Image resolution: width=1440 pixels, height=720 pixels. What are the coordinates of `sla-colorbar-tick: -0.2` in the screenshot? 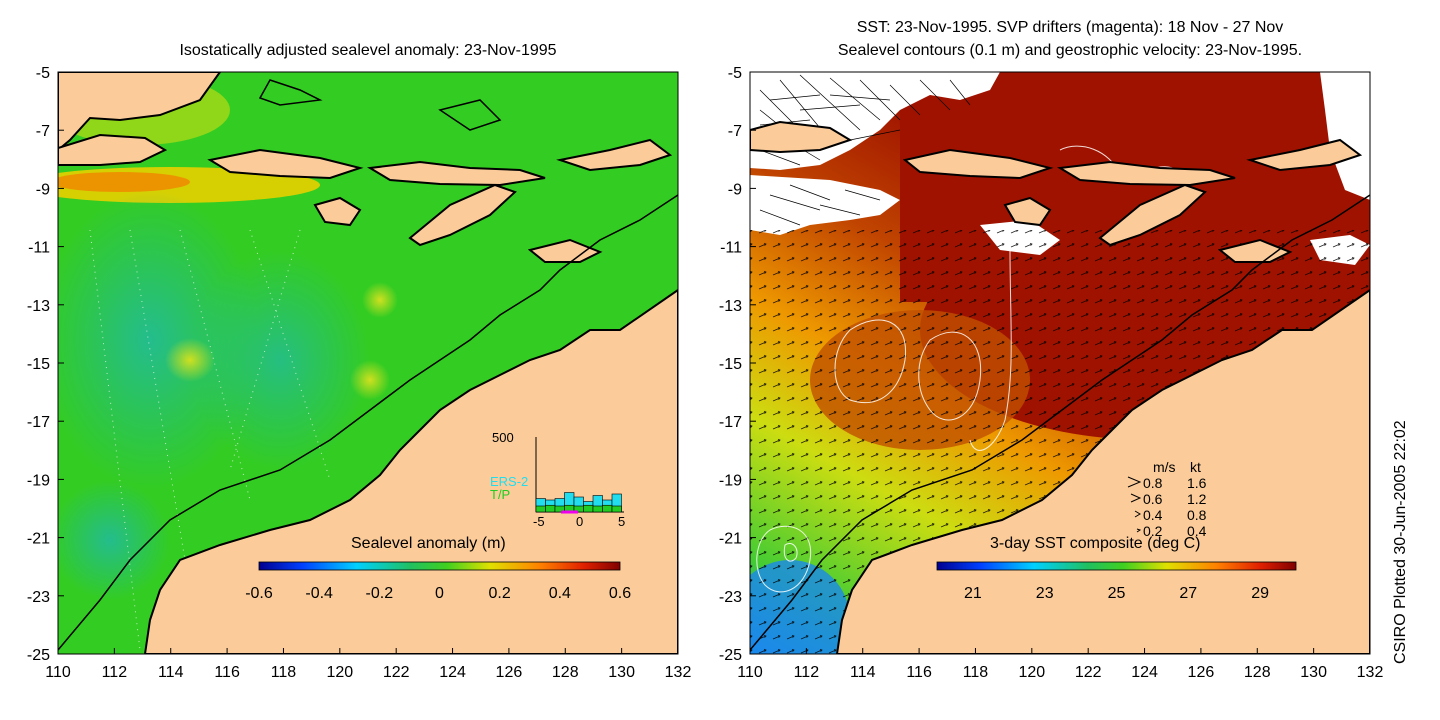 It's located at (380, 593).